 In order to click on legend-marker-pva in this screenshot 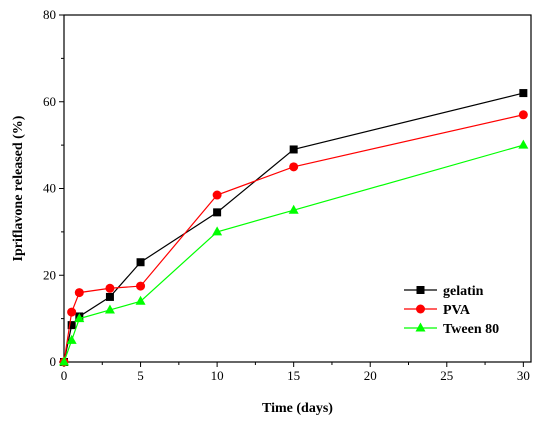, I will do `click(420, 309)`.